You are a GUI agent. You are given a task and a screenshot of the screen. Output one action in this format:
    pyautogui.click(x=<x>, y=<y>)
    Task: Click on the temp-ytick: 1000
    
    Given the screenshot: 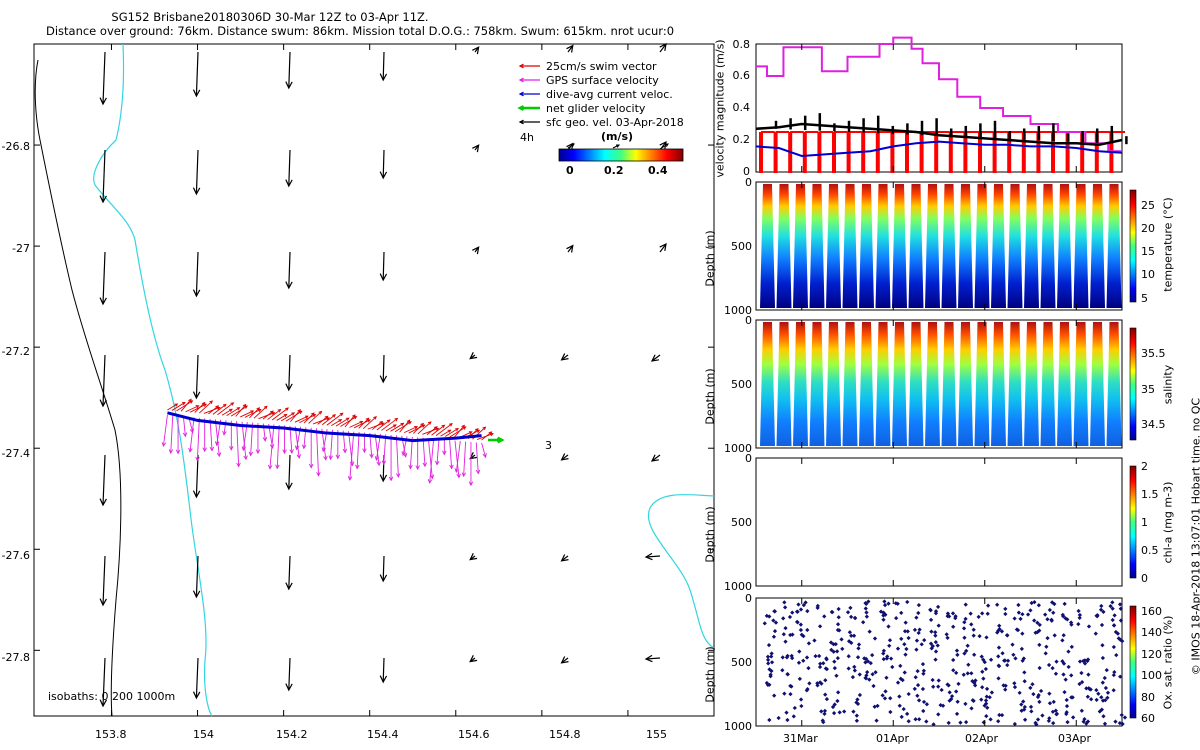 What is the action you would take?
    pyautogui.click(x=738, y=310)
    